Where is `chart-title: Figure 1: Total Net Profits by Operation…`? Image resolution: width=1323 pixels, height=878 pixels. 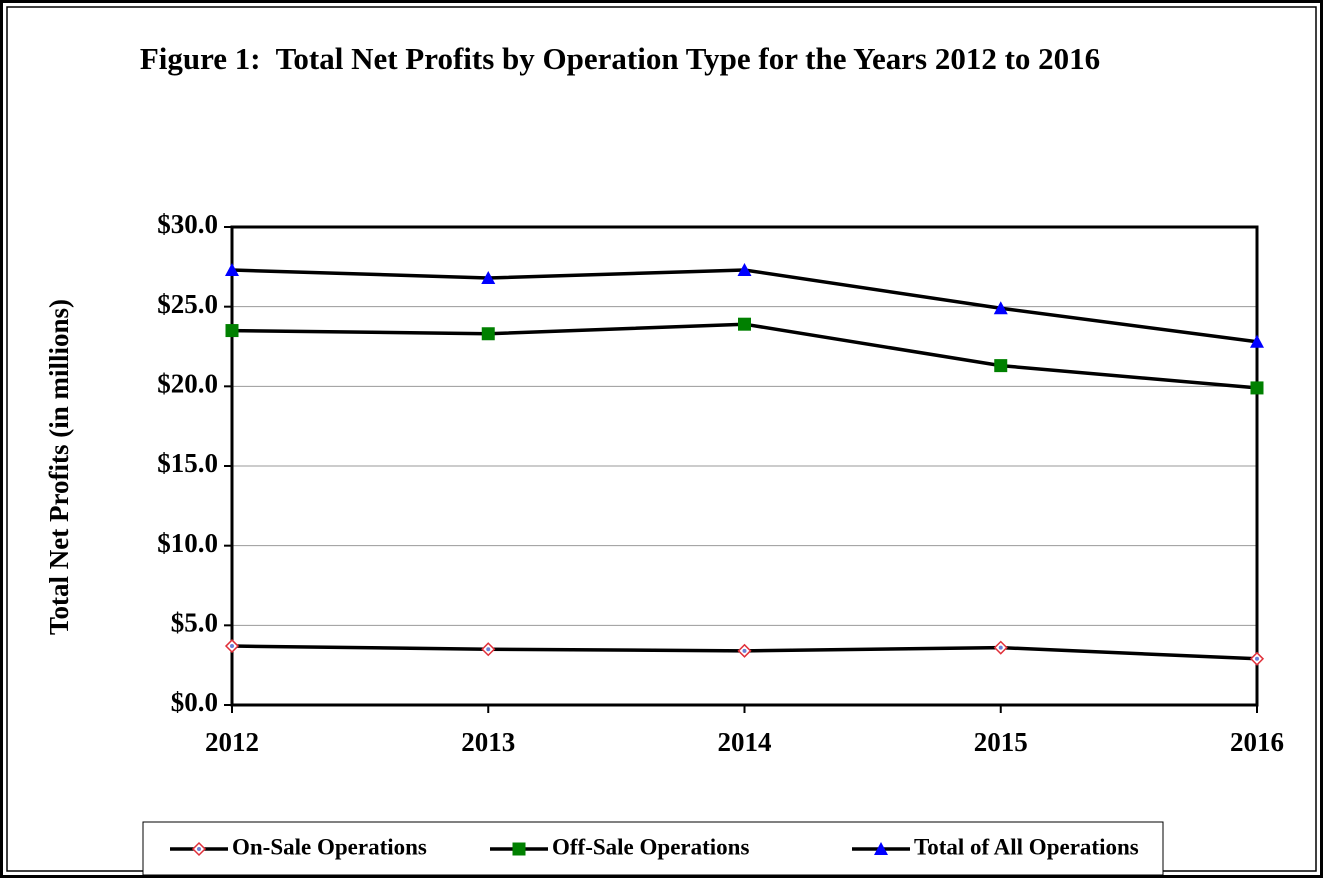
chart-title: Figure 1: Total Net Profits by Operation… is located at coordinates (620, 58).